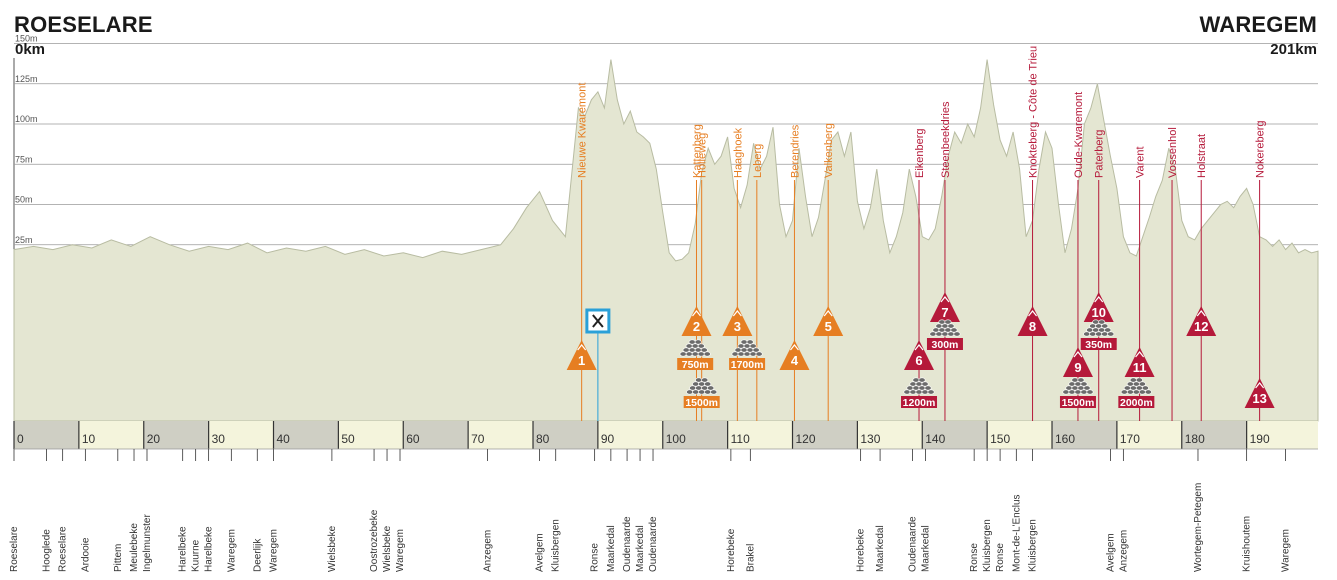  What do you see at coordinates (1000, 439) in the screenshot?
I see `x-tick-label: 150` at bounding box center [1000, 439].